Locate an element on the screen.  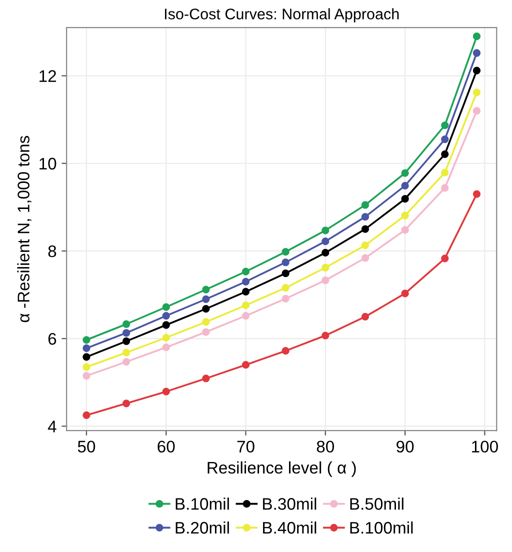
y-tick-label: 12 is located at coordinates (48, 76).